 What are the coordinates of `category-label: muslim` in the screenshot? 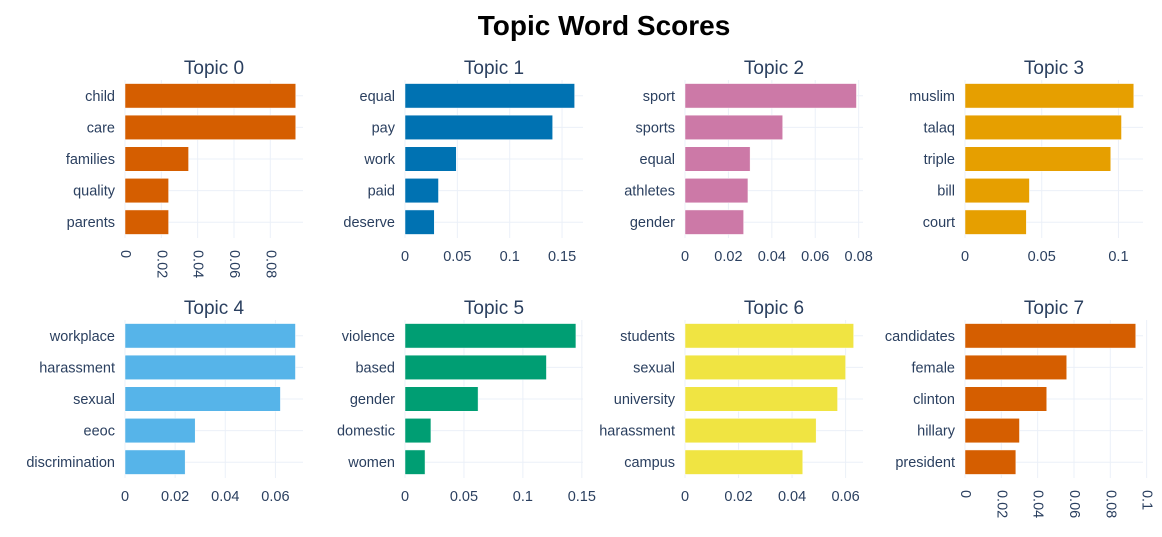 It's located at (932, 97).